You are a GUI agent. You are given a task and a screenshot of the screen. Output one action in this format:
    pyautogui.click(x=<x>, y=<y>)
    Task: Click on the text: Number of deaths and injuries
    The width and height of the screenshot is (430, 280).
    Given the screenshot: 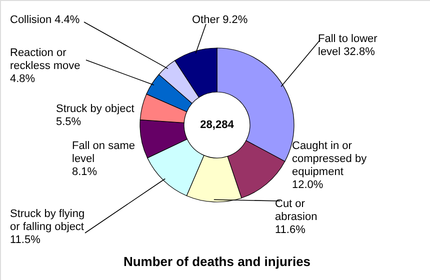 What is the action you would take?
    pyautogui.click(x=217, y=261)
    